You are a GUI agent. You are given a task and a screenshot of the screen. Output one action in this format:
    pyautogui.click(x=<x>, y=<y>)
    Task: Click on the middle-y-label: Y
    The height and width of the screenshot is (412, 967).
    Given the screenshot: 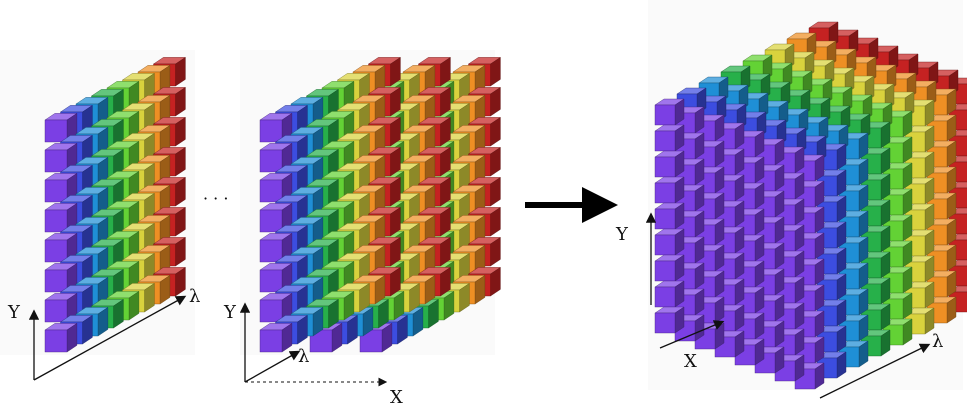 What is the action you would take?
    pyautogui.click(x=230, y=312)
    